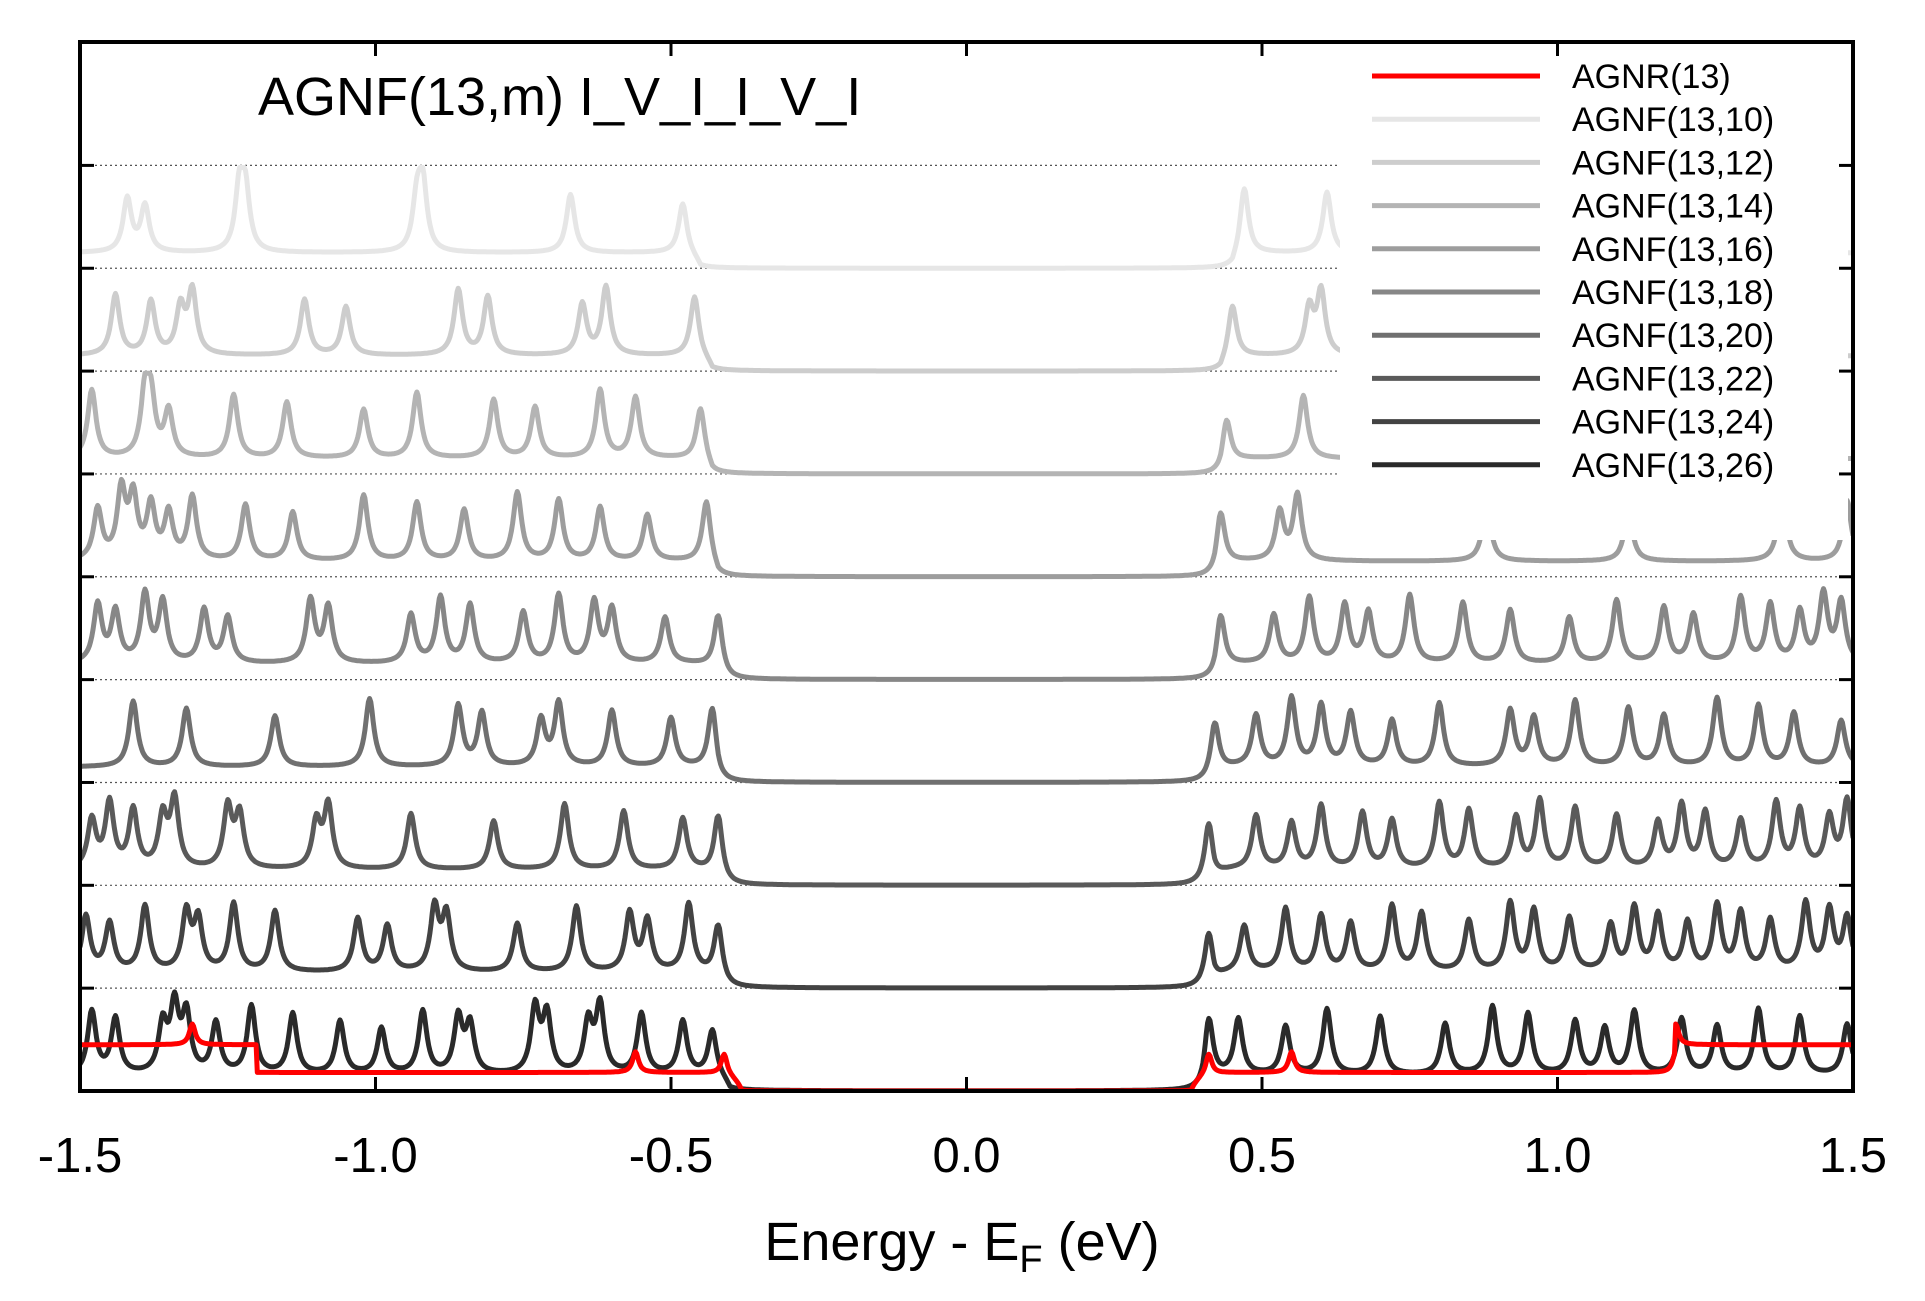 The height and width of the screenshot is (1301, 1925). I want to click on x-axis-title-subscript: F, so click(1030, 1260).